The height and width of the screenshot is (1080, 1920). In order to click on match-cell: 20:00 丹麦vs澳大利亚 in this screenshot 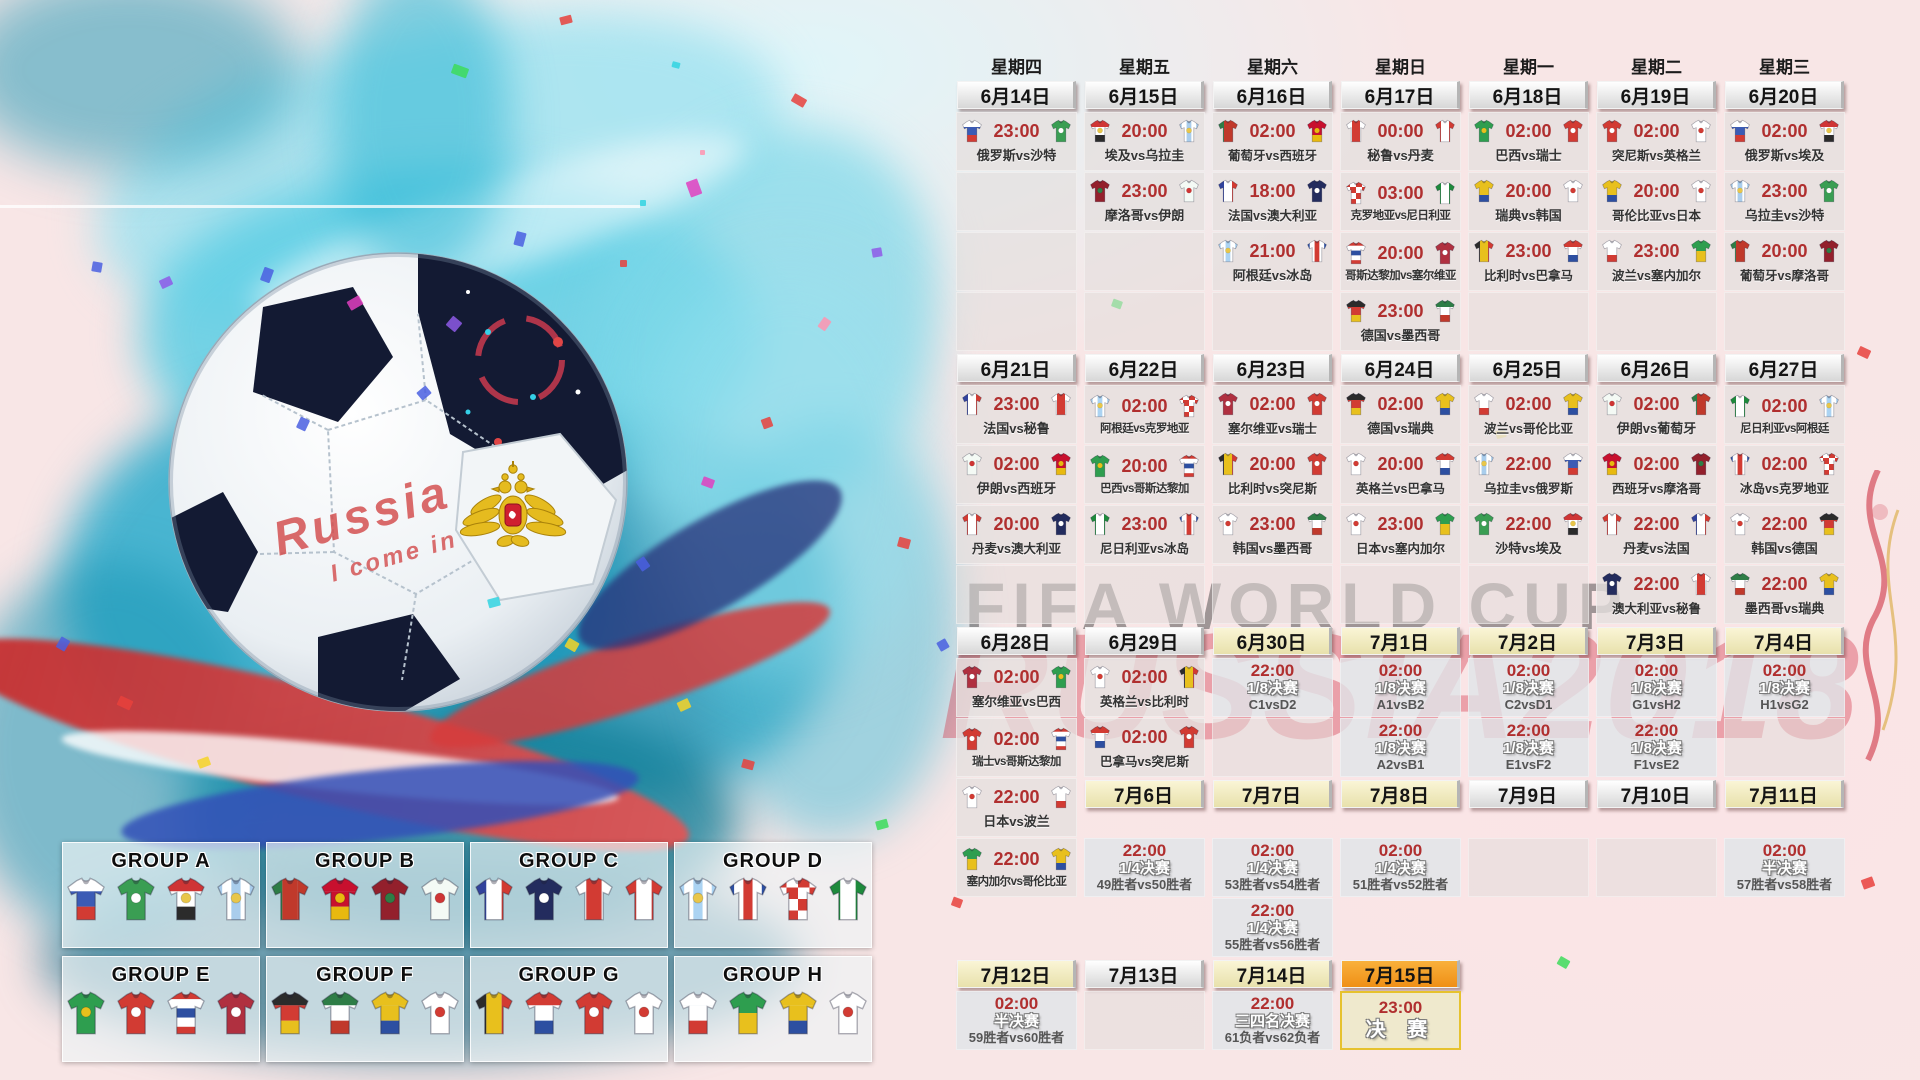, I will do `click(1016, 534)`.